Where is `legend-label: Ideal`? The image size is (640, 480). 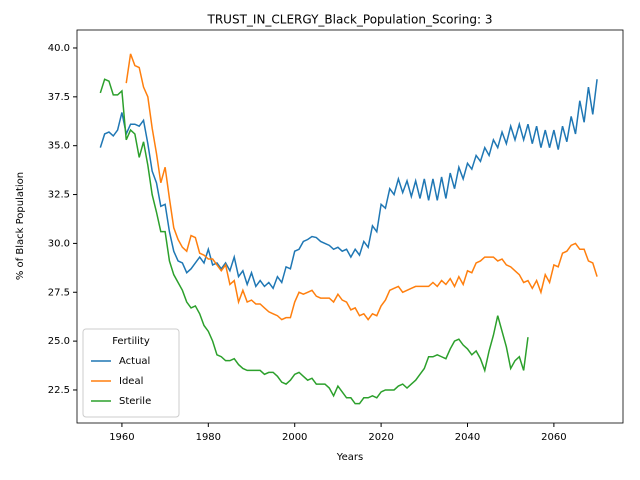
legend-label: Ideal is located at coordinates (131, 381).